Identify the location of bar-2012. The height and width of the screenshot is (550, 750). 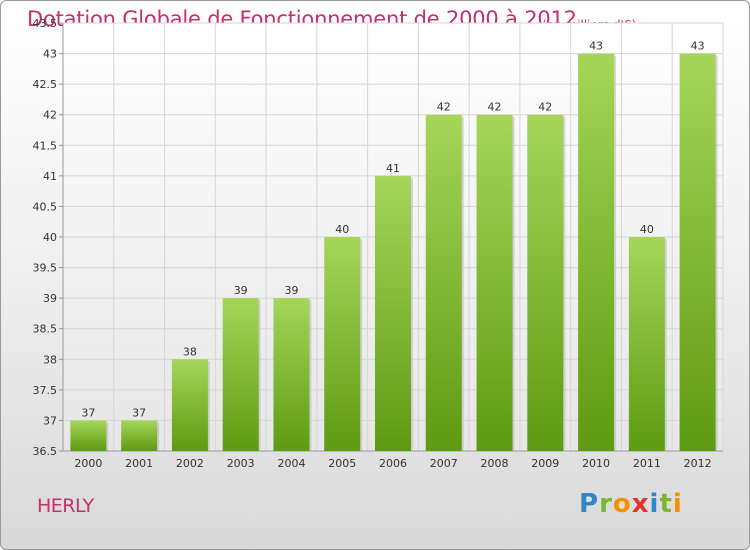
(697, 252).